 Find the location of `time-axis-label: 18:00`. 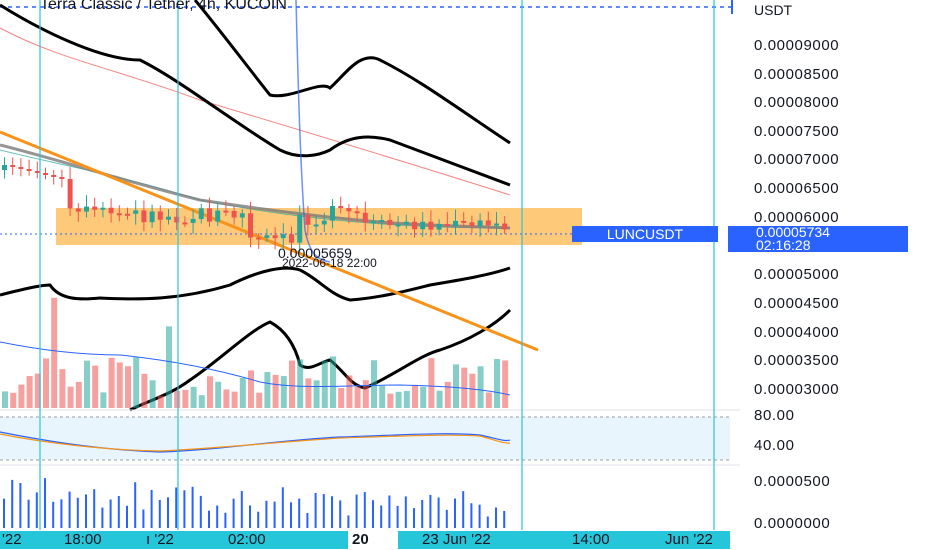

time-axis-label: 18:00 is located at coordinates (83, 539).